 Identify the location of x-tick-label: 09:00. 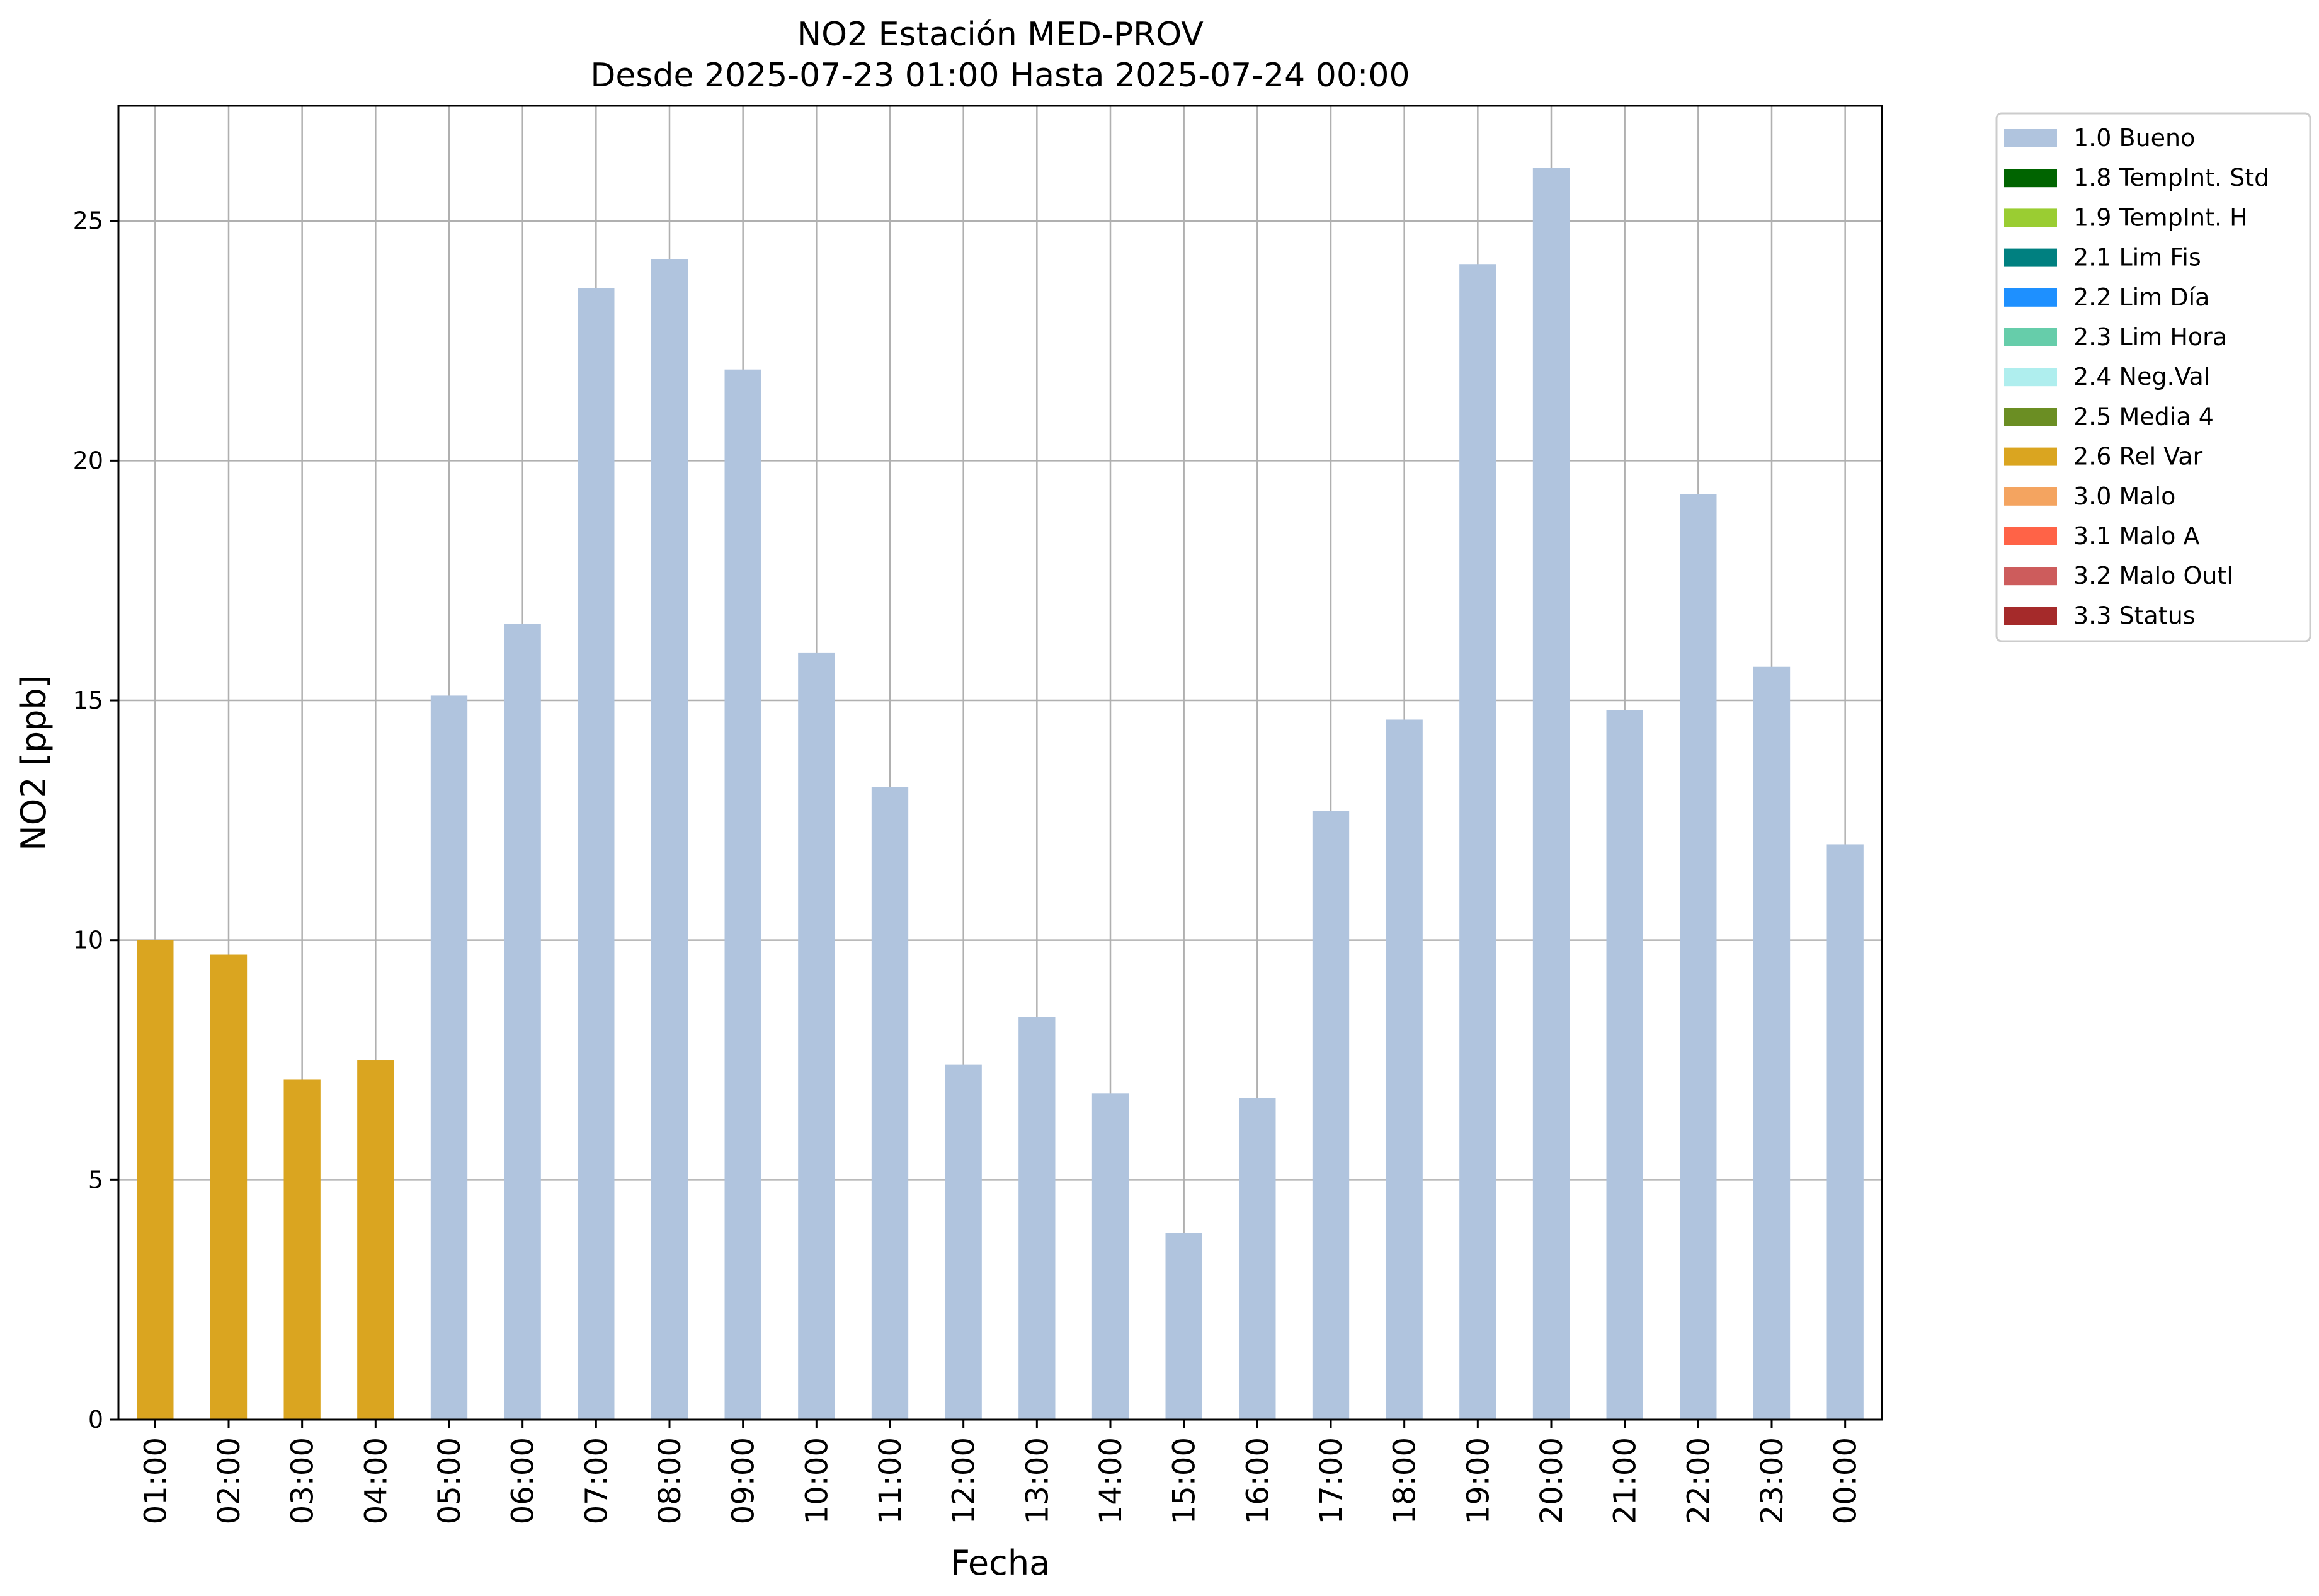
(743, 1480).